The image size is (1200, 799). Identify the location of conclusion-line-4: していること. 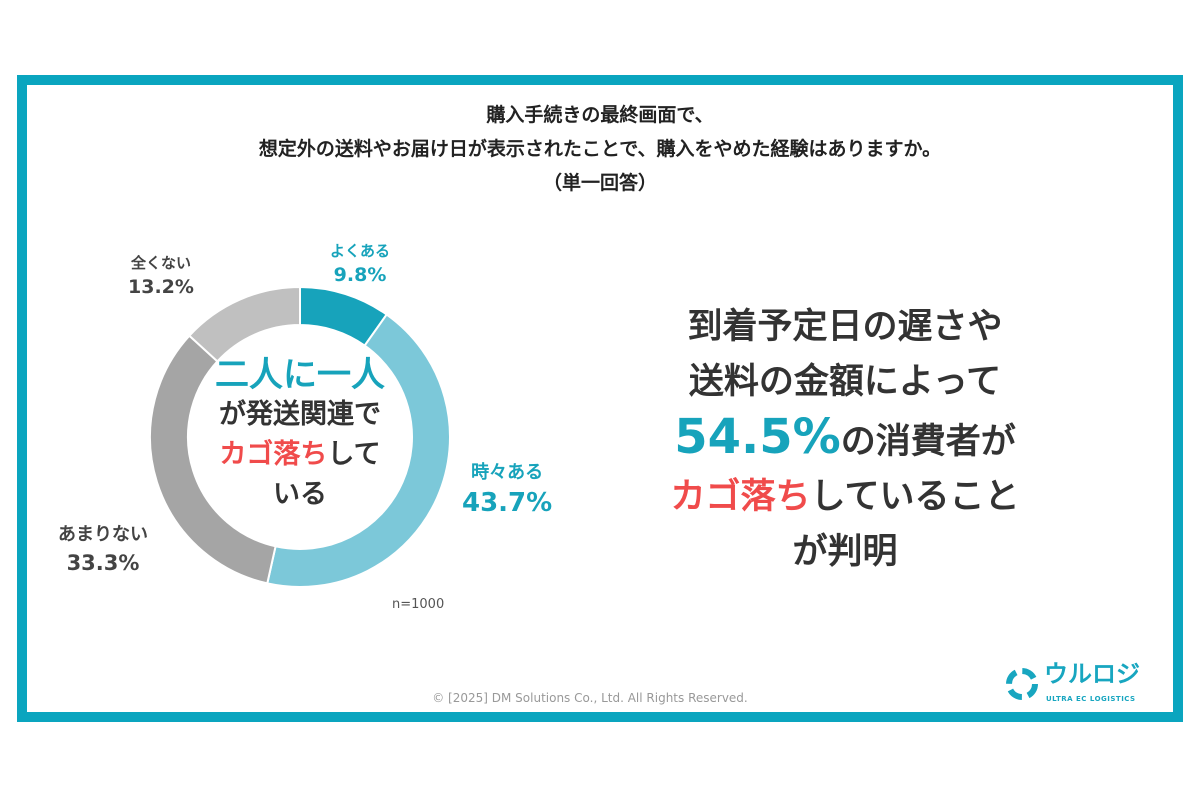
(915, 497).